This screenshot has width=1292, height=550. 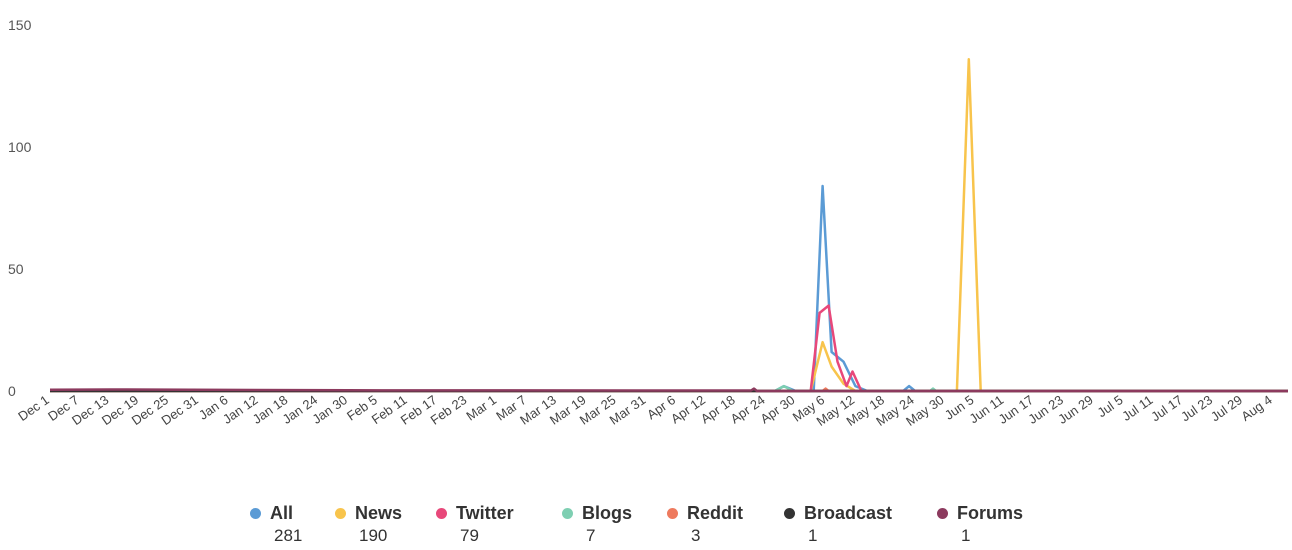 I want to click on legend-item-reddit: Reddit 3, so click(x=725, y=524).